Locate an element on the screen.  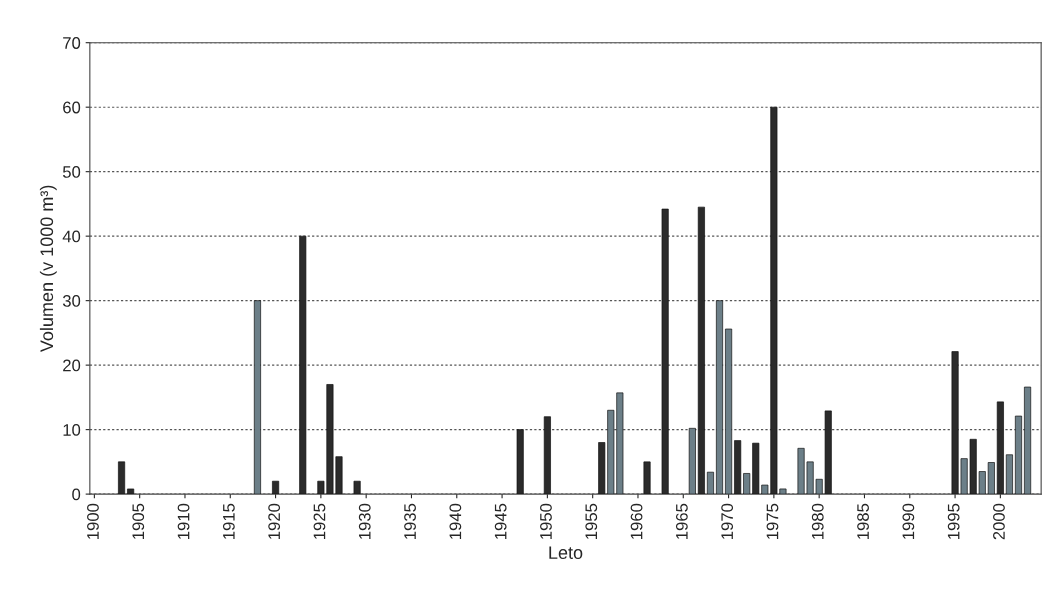
x-tick-label: 1980 is located at coordinates (817, 521).